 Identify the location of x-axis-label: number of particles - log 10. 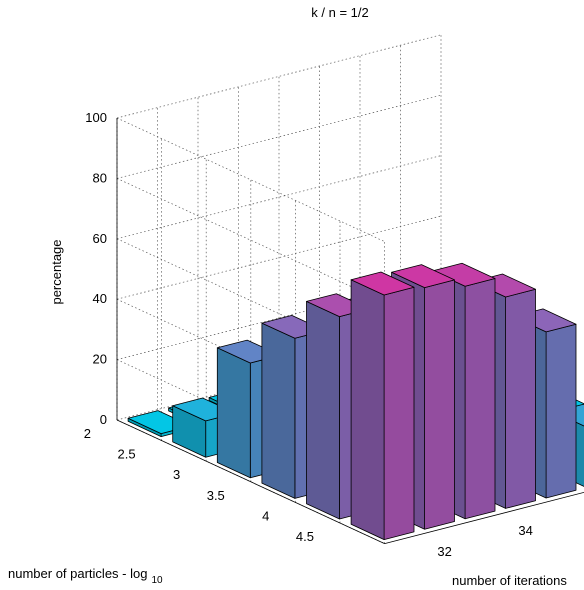
(85, 576).